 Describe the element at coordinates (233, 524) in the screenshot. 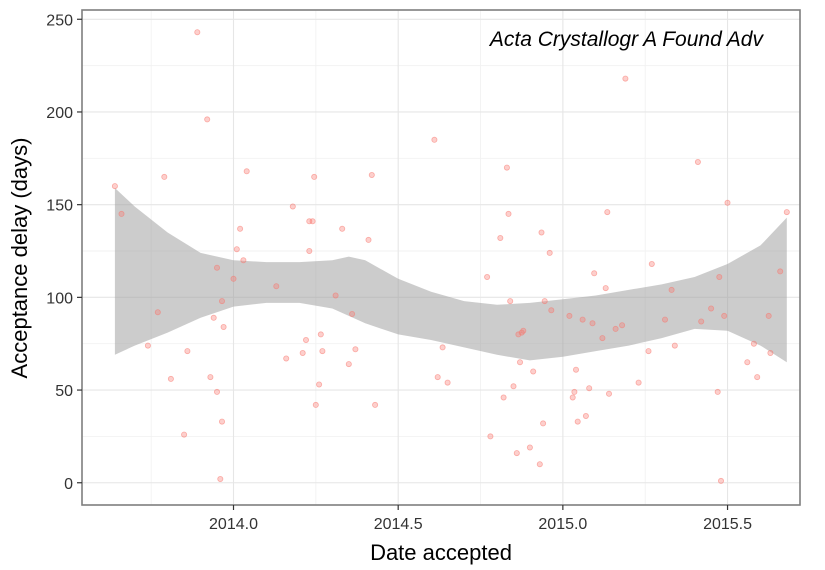

I see `x-tick-label: 2014.0` at that location.